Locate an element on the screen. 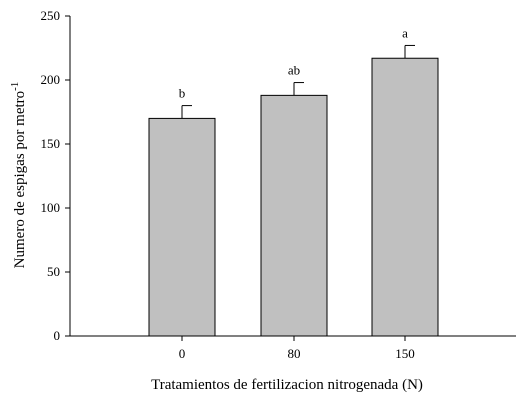 Image resolution: width=532 pixels, height=402 pixels. y-axis: 0 50 100 150 200 250 is located at coordinates (56, 175).